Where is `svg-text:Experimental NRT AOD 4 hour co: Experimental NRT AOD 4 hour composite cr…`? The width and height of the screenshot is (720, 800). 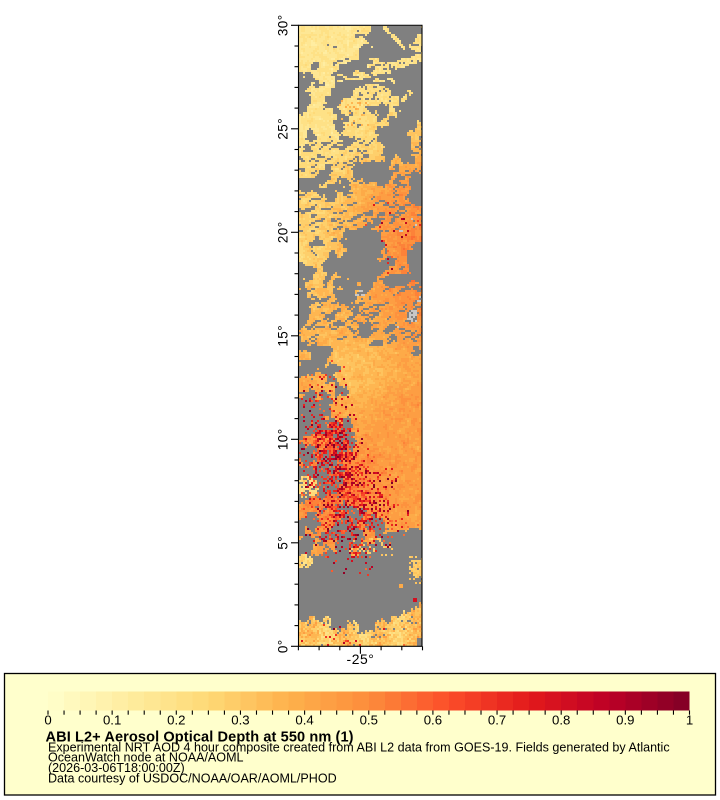
svg-text:Experimental NRT AOD 4 hour co: Experimental NRT AOD 4 hour composite cr… is located at coordinates (359, 747).